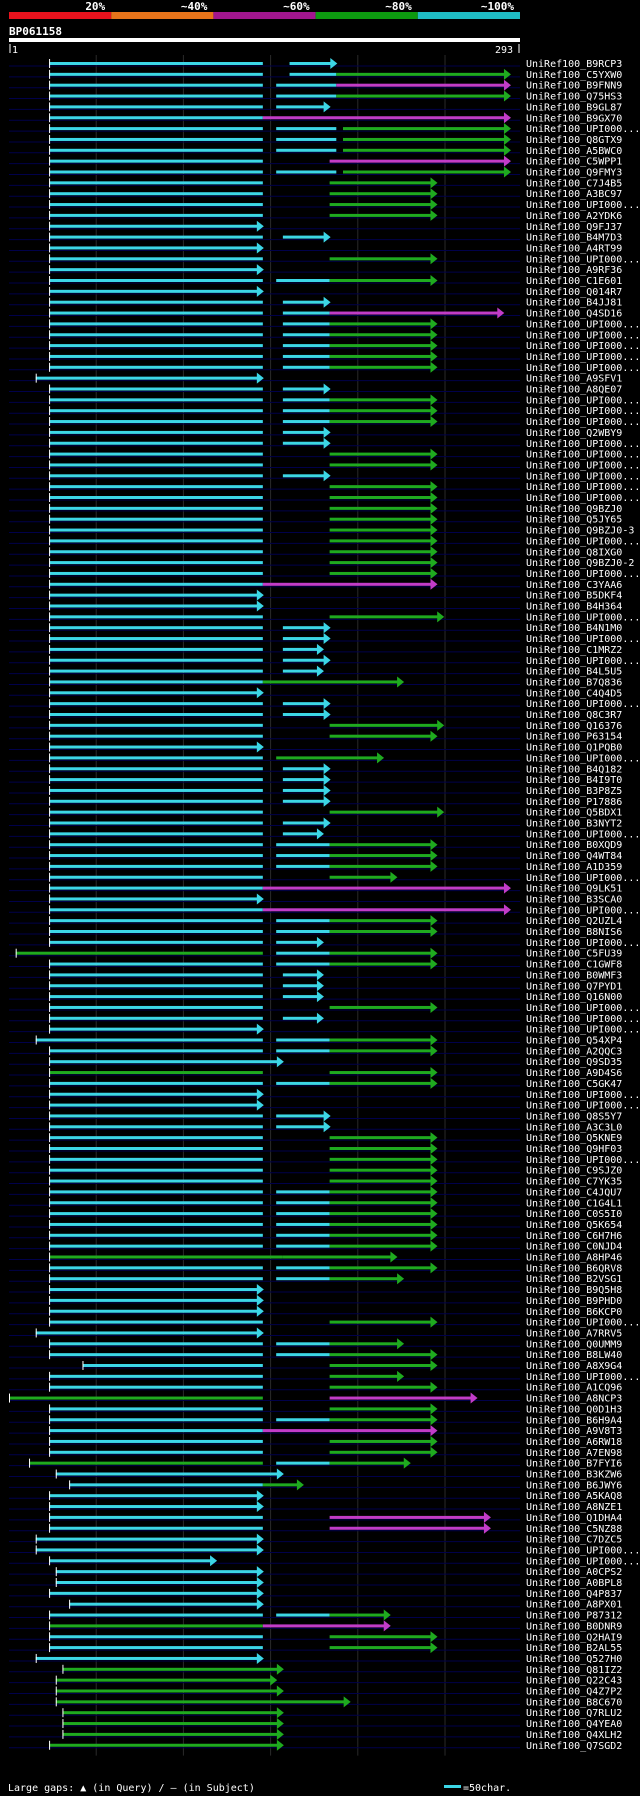  I want to click on hit-label: UniRef100_P63154, so click(574, 737).